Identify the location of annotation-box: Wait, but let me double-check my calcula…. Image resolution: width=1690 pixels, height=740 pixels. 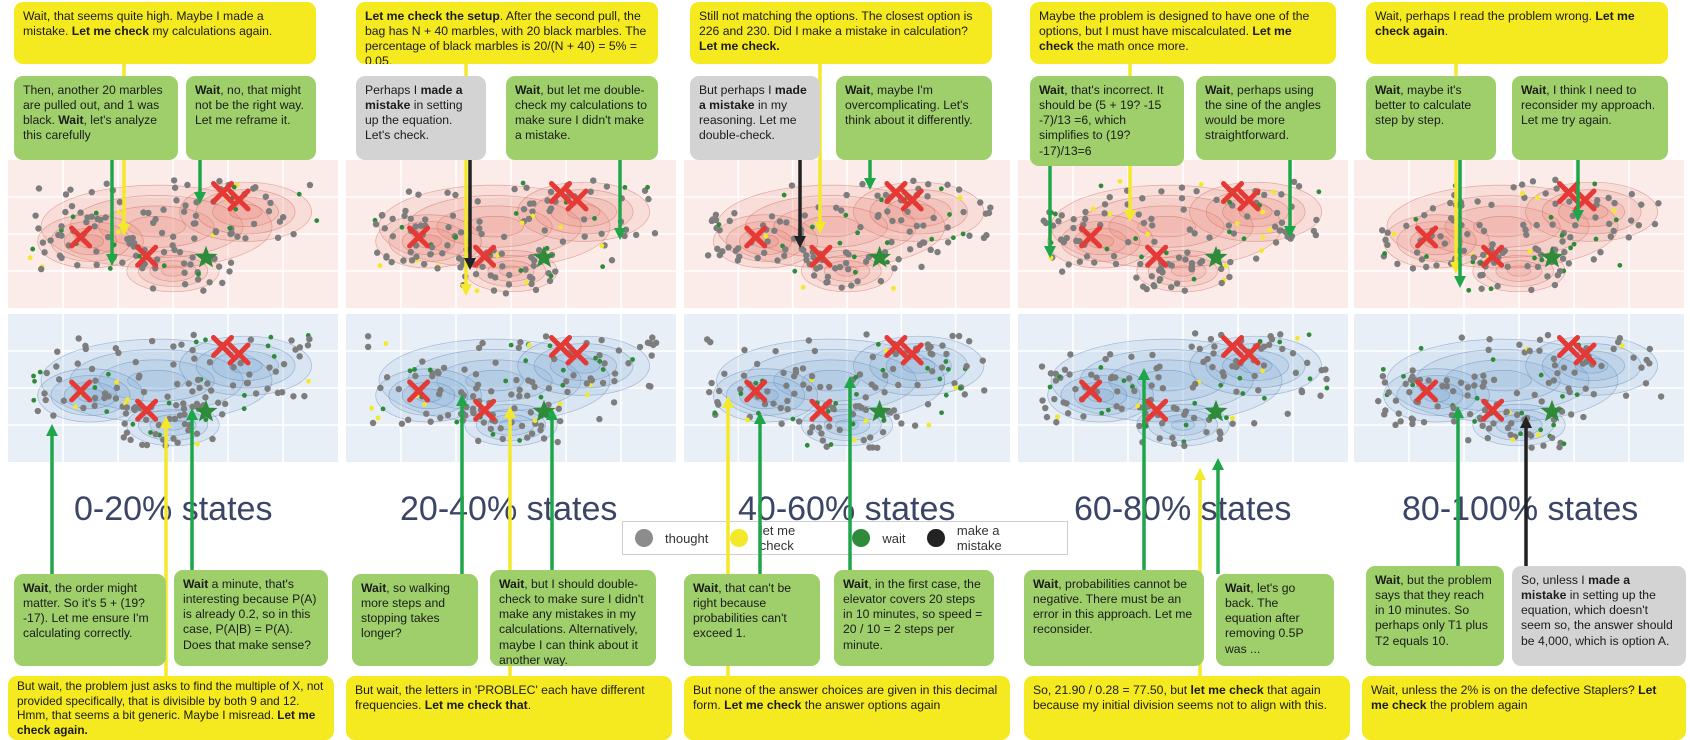
(582, 118).